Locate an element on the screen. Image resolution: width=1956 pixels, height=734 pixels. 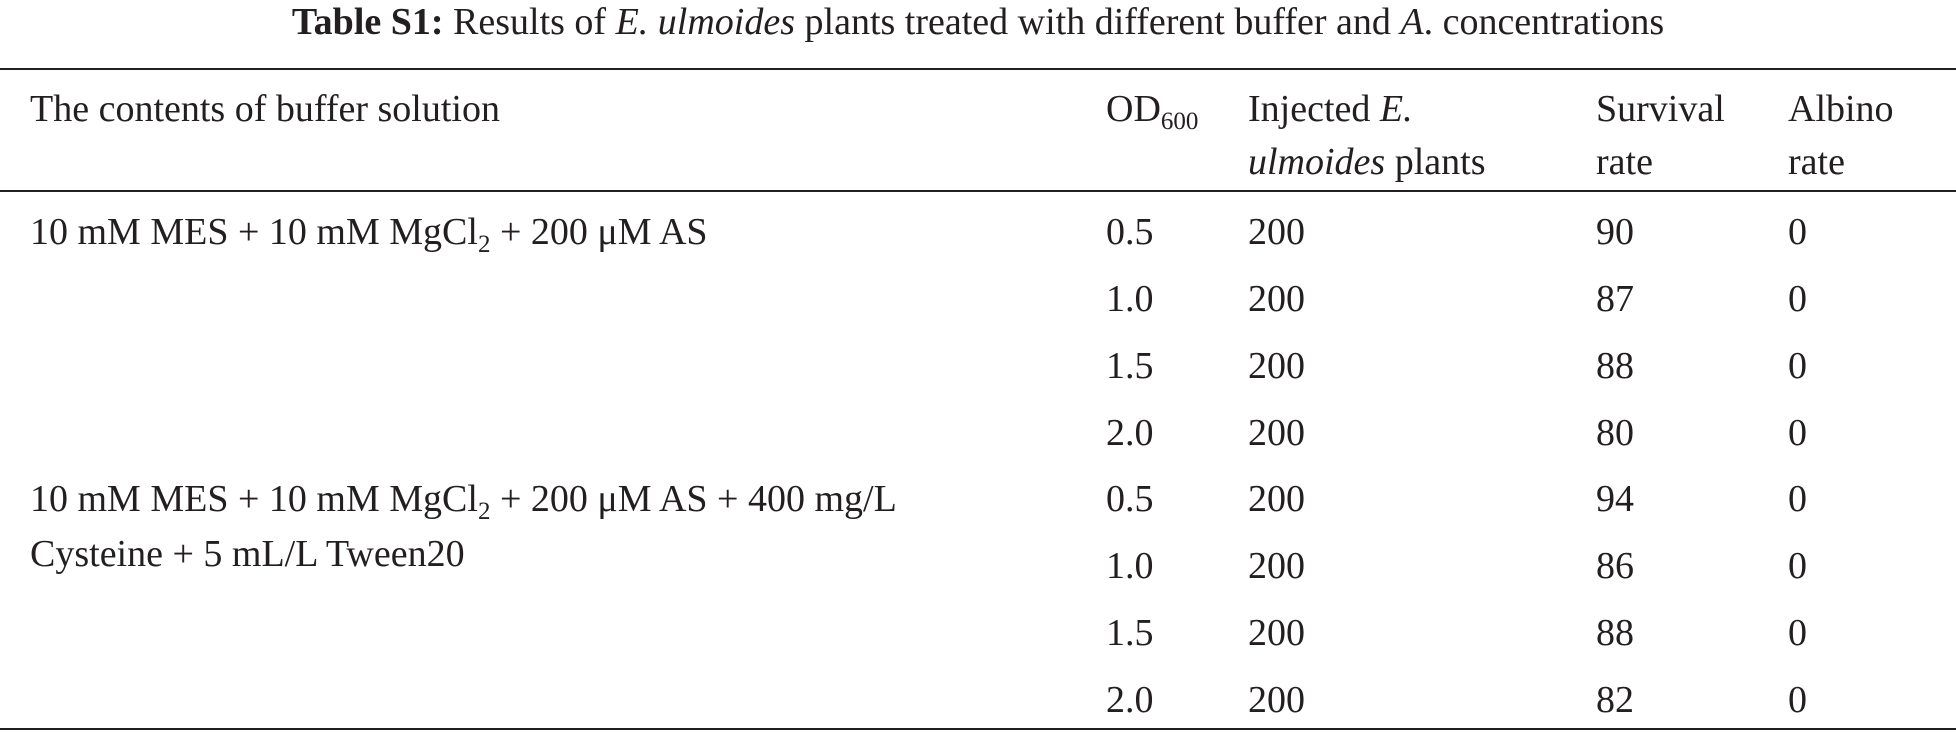
table-cell-survival: 86 is located at coordinates (1615, 566).